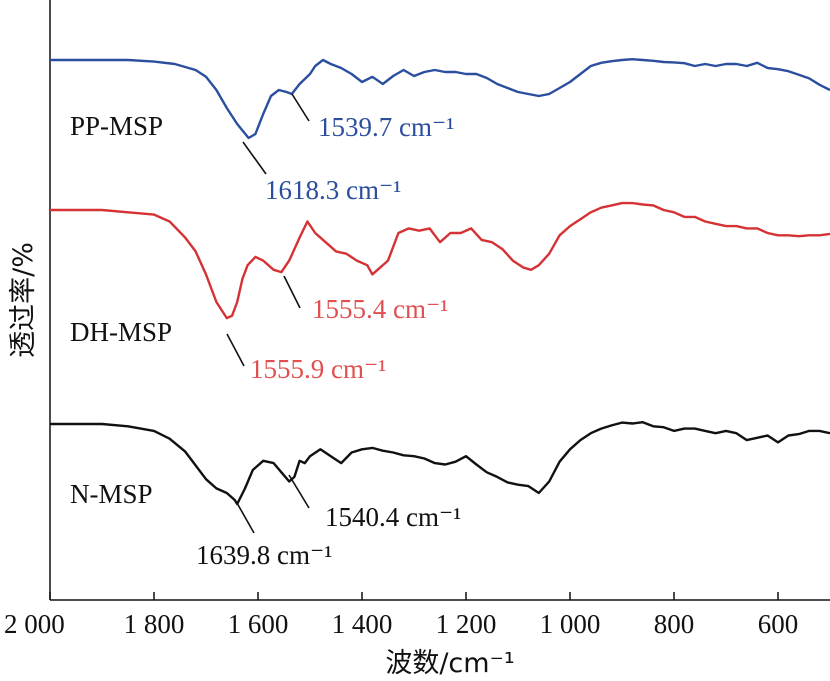  Describe the element at coordinates (333, 190) in the screenshot. I see `peak-annotation-label: 1618.3 cm⁻¹` at that location.